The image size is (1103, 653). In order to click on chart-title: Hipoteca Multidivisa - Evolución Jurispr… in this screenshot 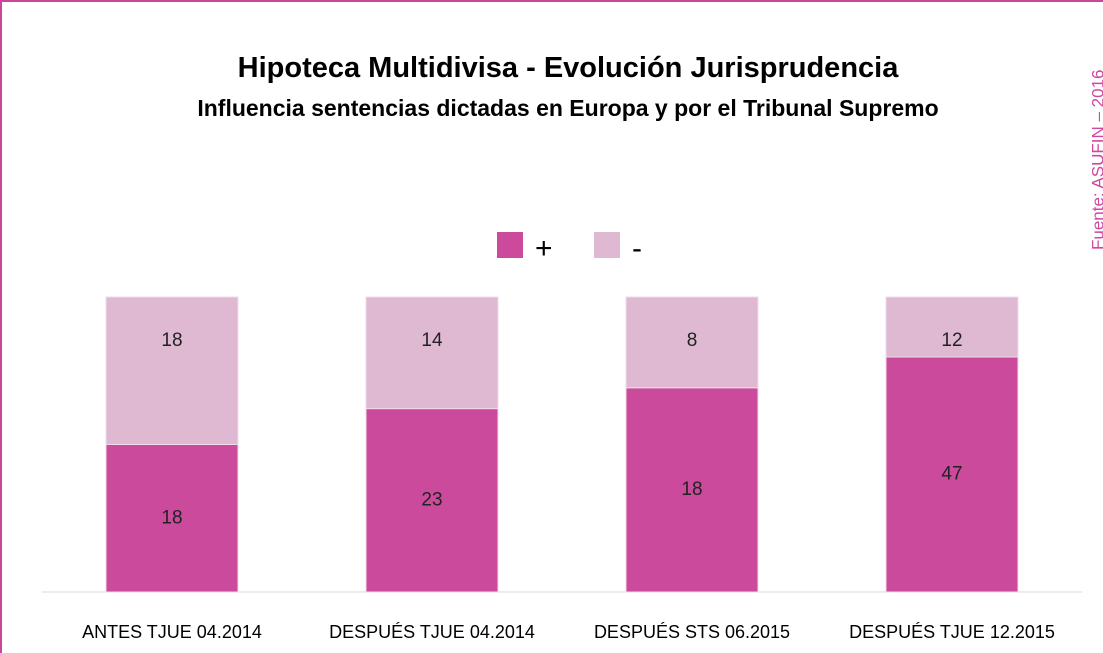, I will do `click(568, 68)`.